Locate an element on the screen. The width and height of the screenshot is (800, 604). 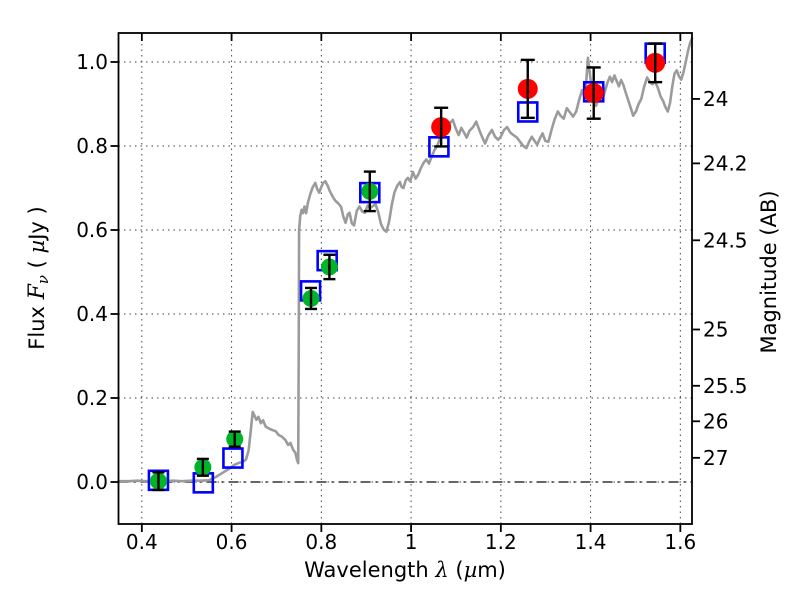
flux-tick-label: 1.0 is located at coordinates (92, 62).